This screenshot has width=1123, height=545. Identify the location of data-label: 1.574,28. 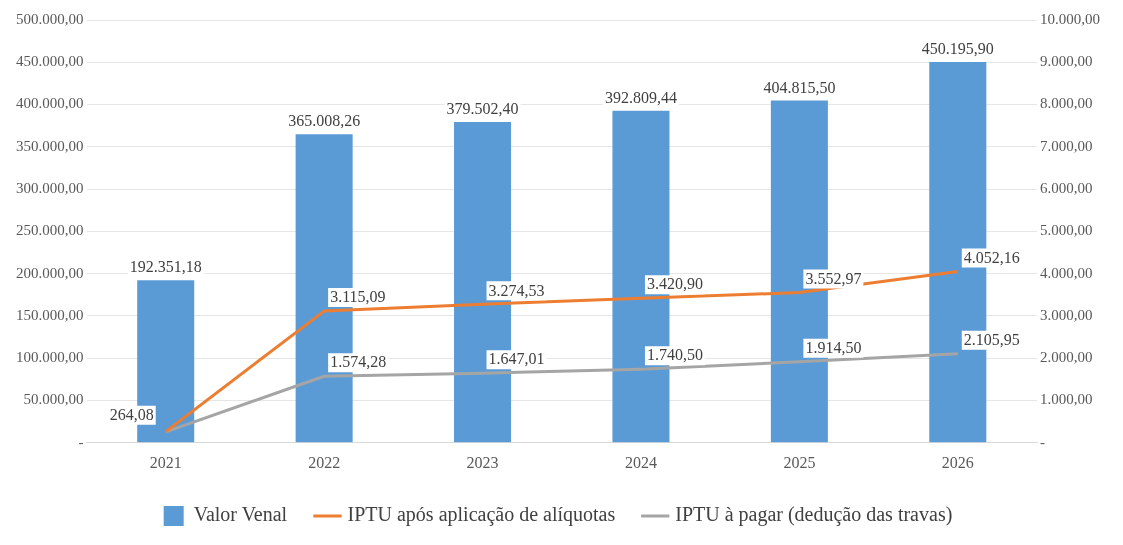
(358, 362).